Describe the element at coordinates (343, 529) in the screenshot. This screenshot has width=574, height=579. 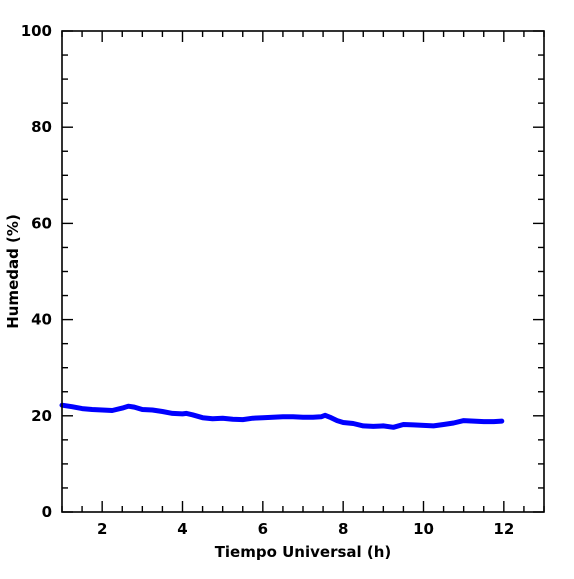
I see `x-tick-label: 8` at that location.